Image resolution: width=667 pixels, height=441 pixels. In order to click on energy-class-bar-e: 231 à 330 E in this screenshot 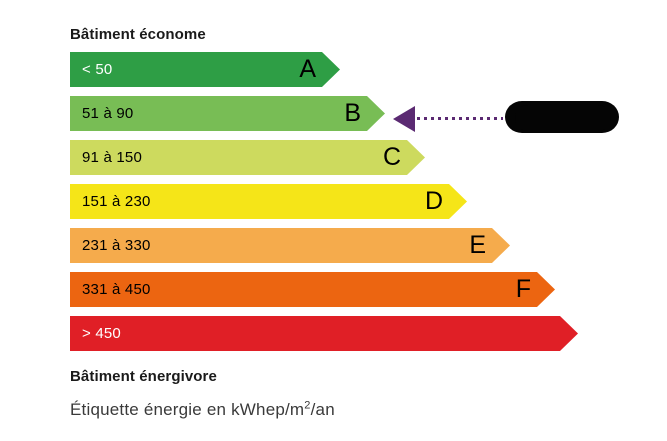, I will do `click(290, 245)`.